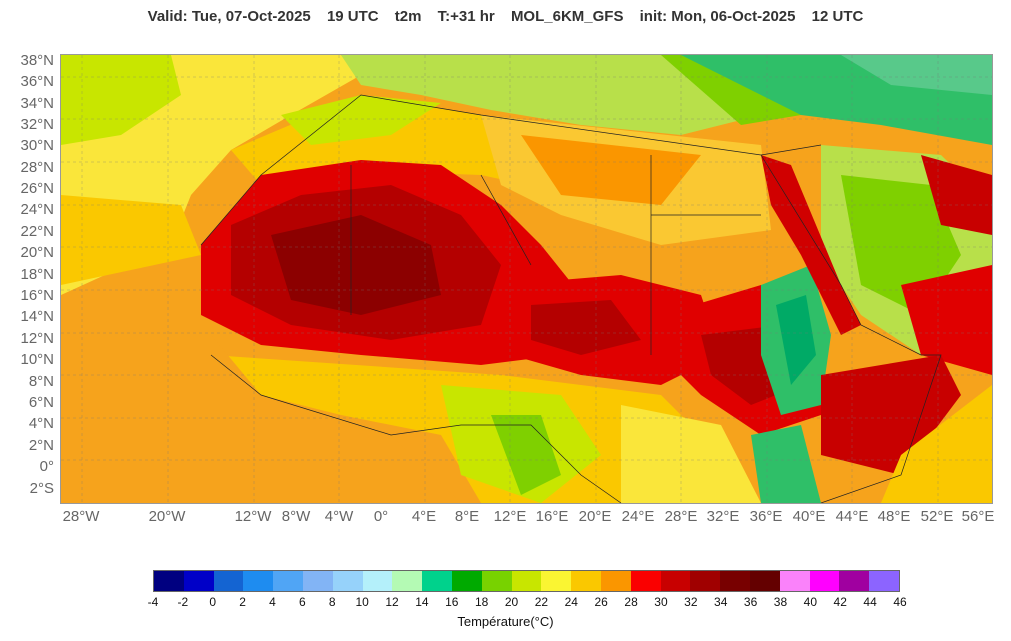 The image size is (1011, 641). Describe the element at coordinates (681, 516) in the screenshot. I see `lon-label: 28°E` at that location.